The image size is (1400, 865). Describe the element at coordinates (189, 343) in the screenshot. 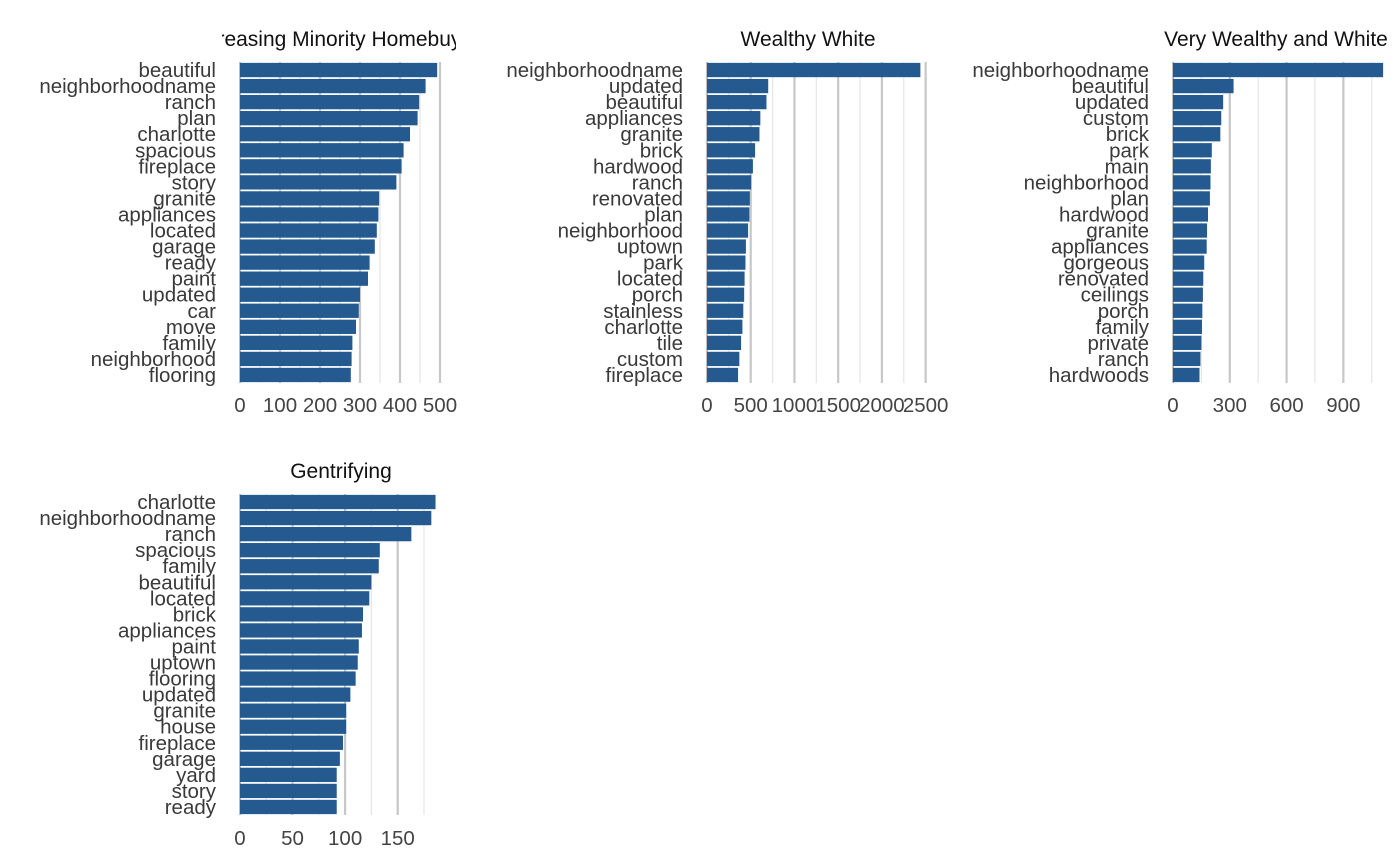

I see `category-label: family` at that location.